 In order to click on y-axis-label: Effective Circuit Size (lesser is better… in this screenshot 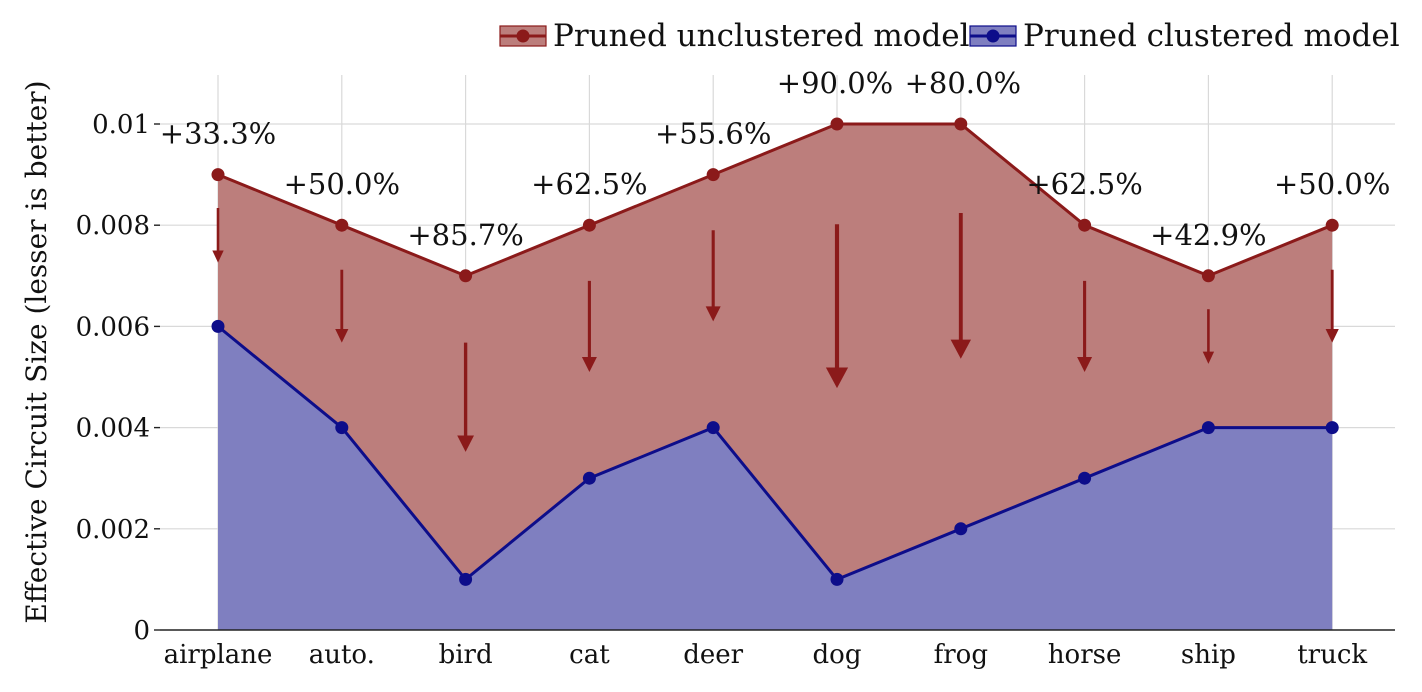, I will do `click(36, 351)`.